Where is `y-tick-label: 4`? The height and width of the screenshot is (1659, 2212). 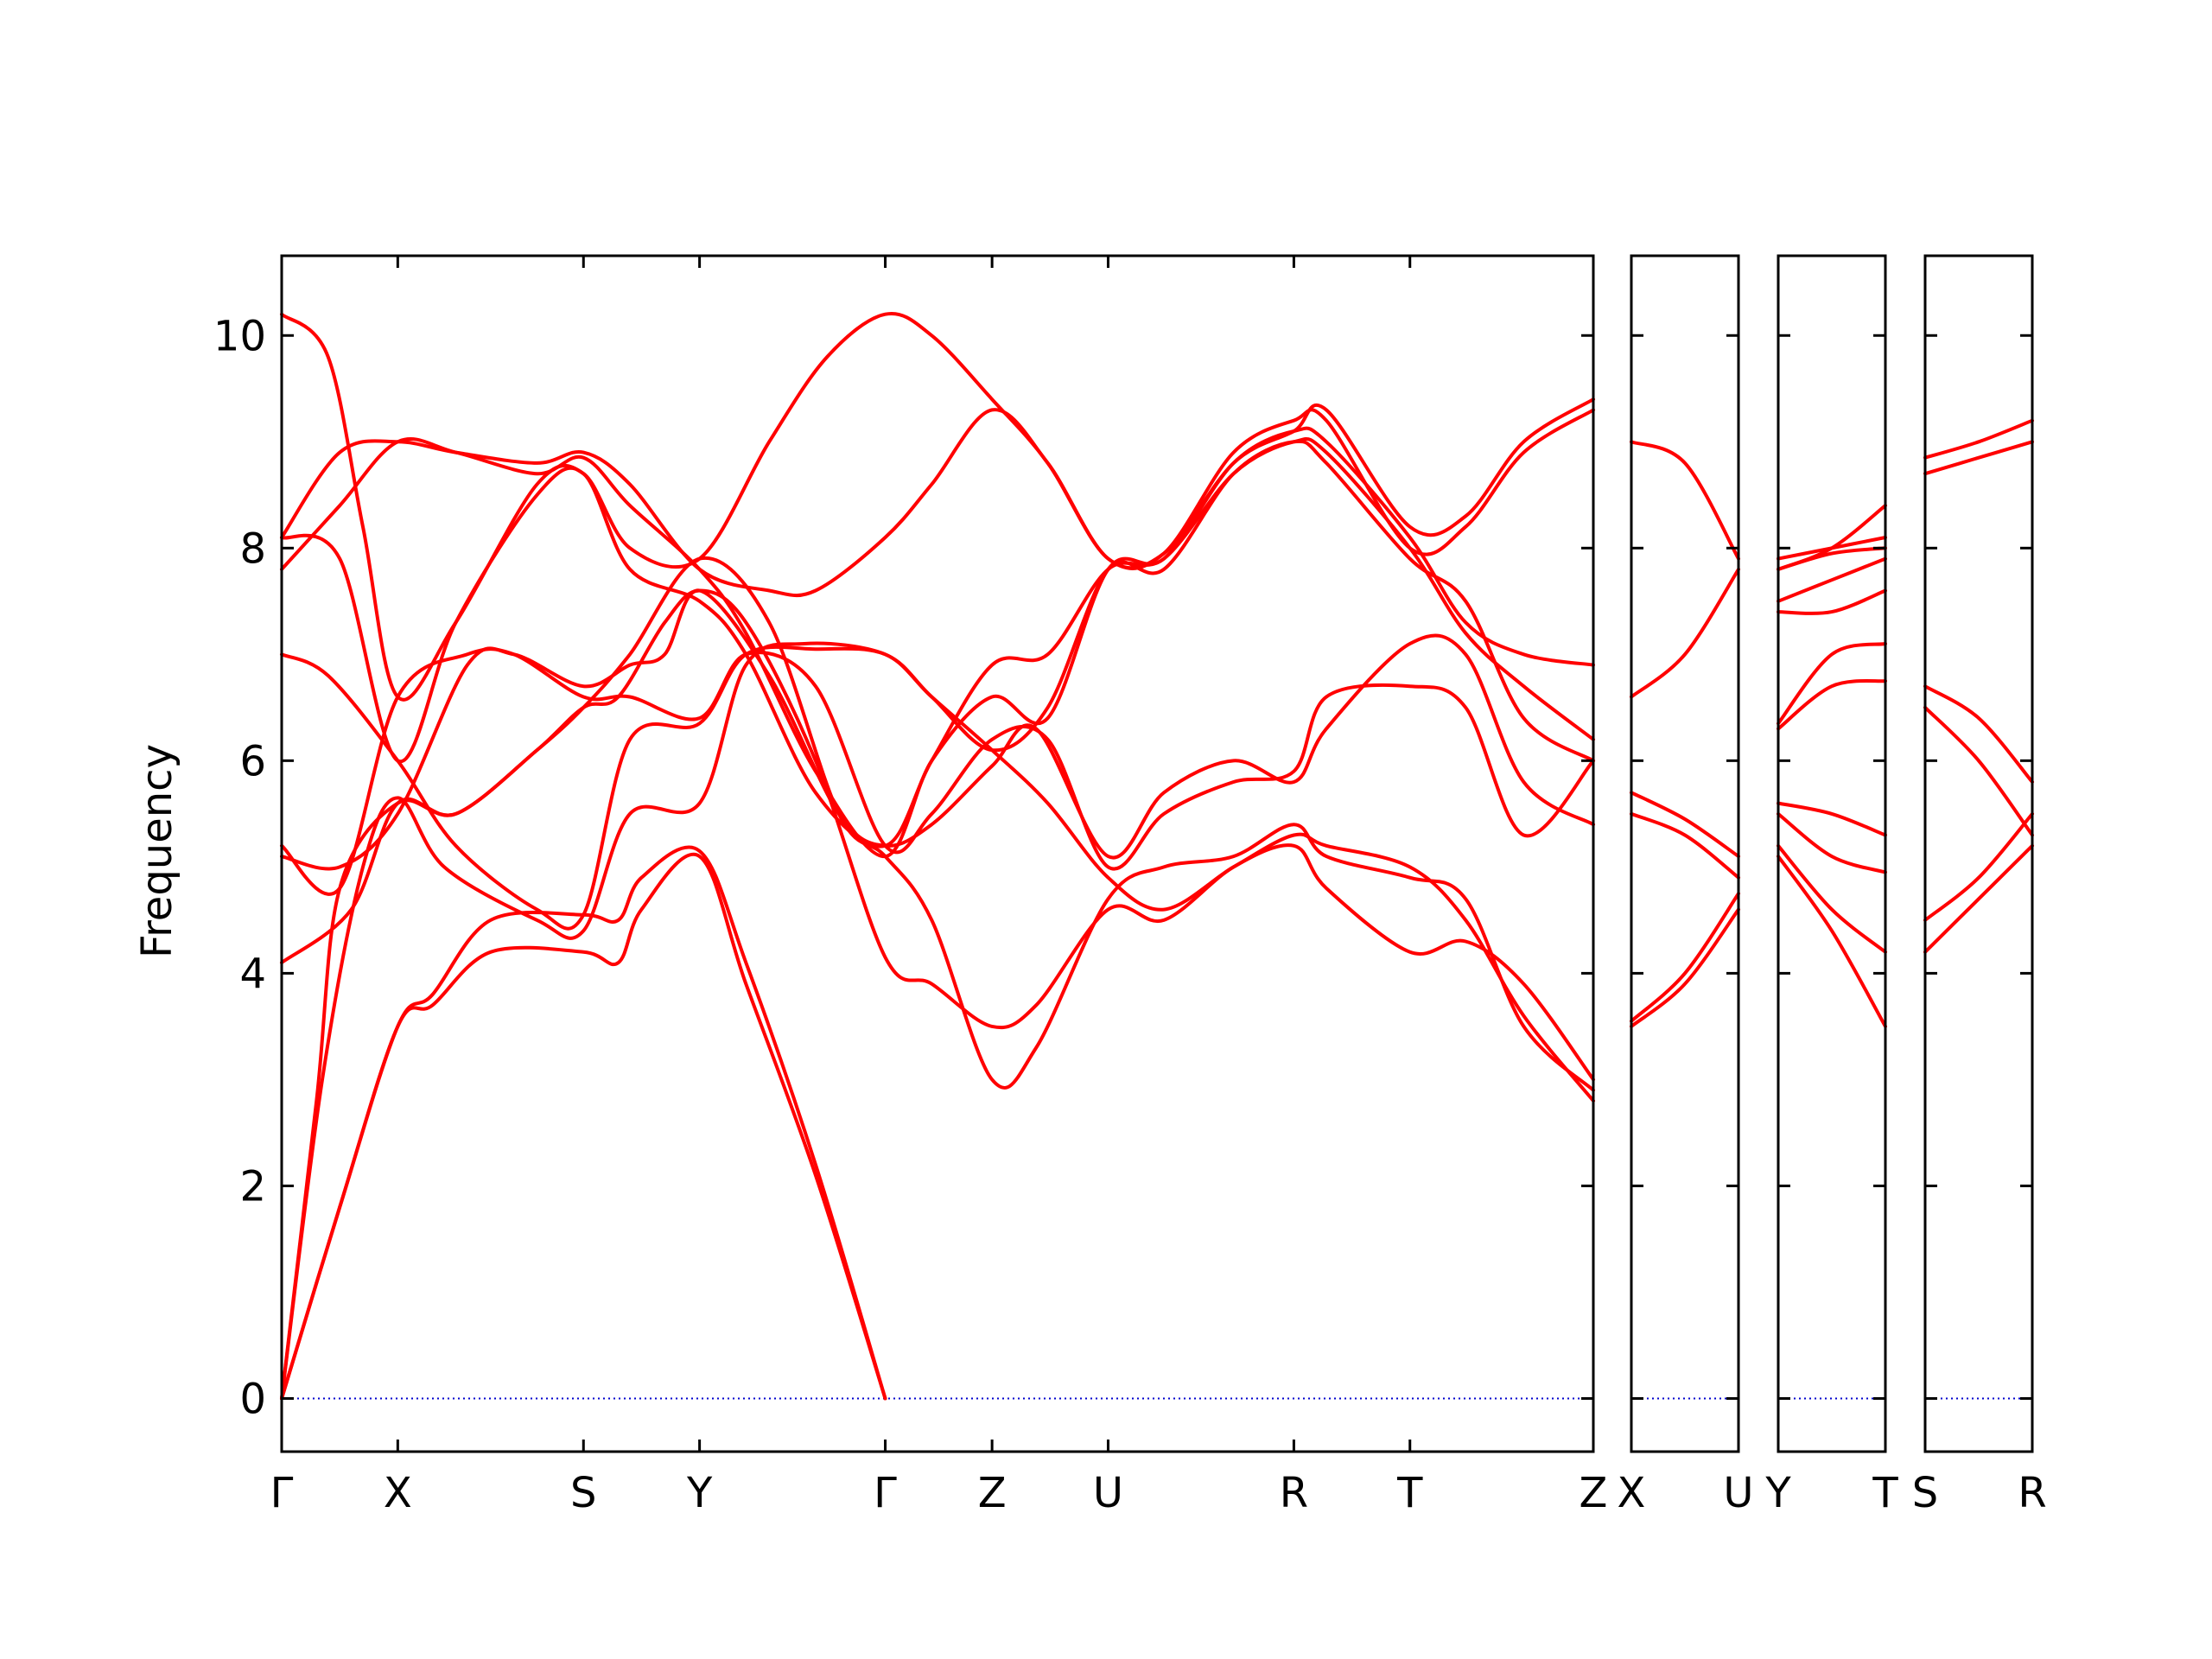 y-tick-label: 4 is located at coordinates (252, 974).